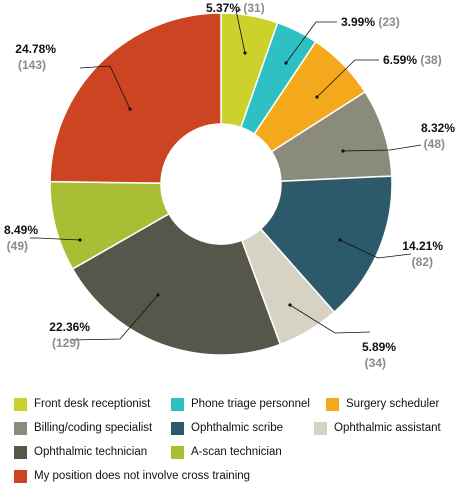  What do you see at coordinates (430, 60) in the screenshot?
I see `slice-count-label: (38)` at bounding box center [430, 60].